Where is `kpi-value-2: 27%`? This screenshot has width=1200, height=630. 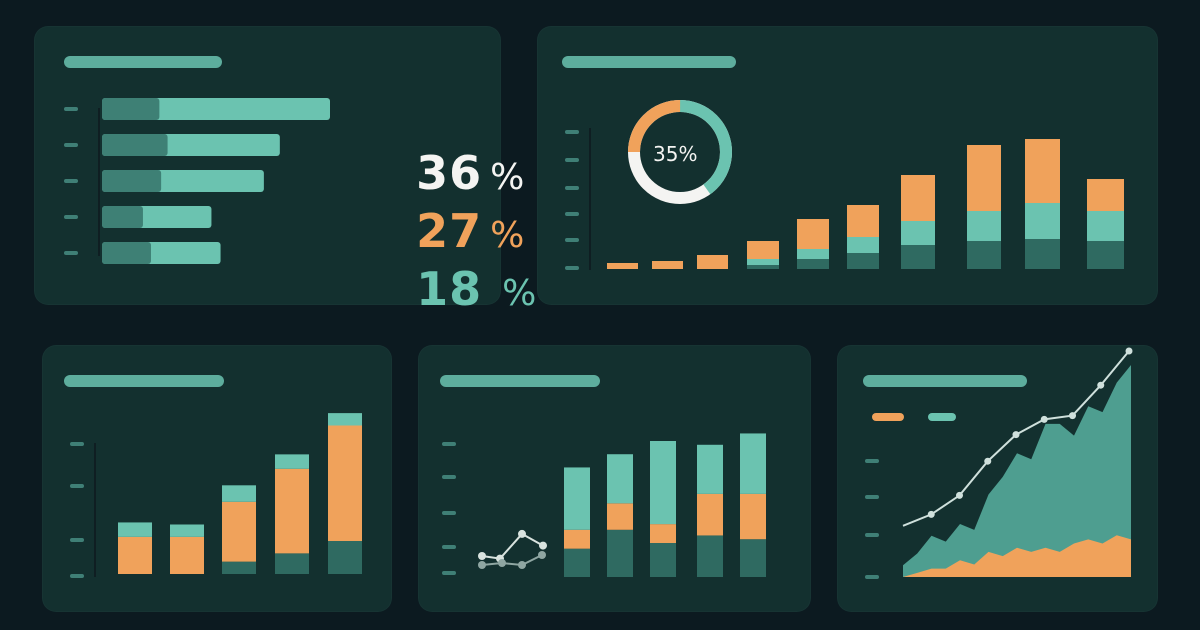
kpi-value-2: 27% is located at coordinates (436, 231).